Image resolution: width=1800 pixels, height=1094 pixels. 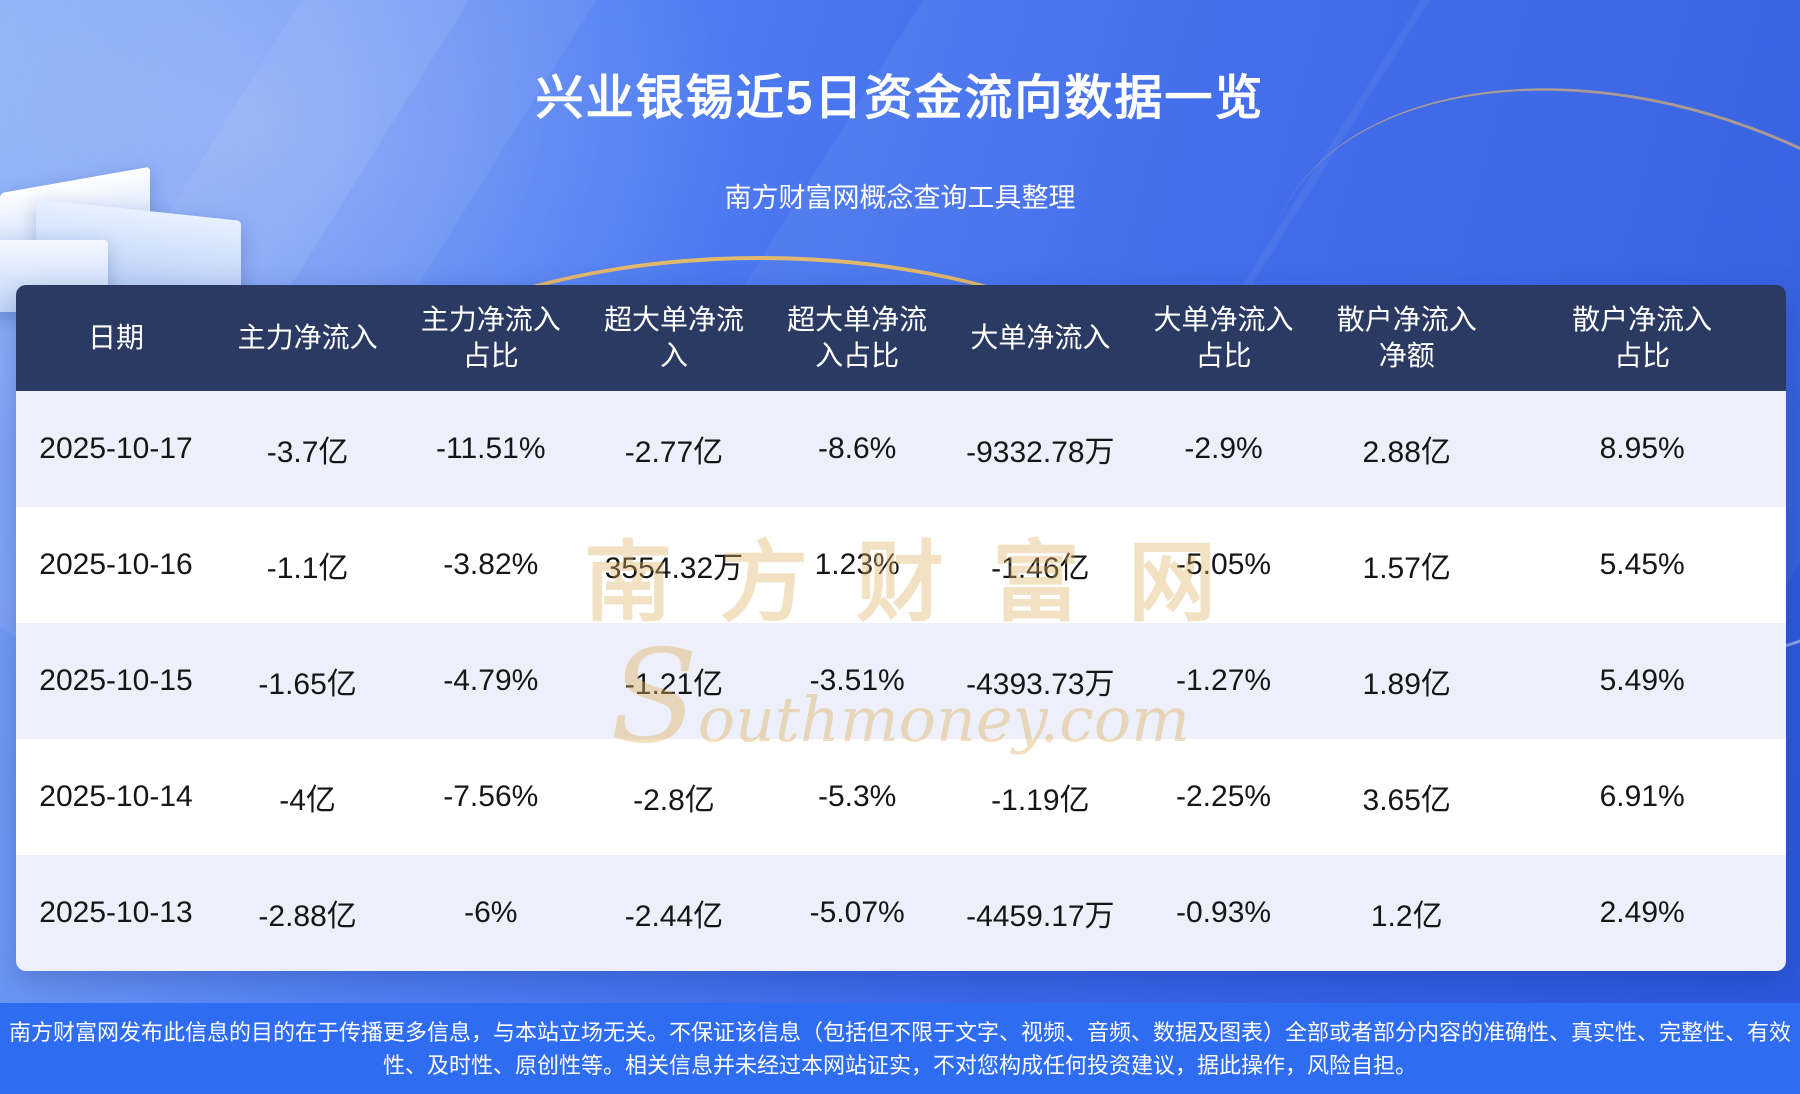 What do you see at coordinates (857, 680) in the screenshot?
I see `value-cell: -3.51%` at bounding box center [857, 680].